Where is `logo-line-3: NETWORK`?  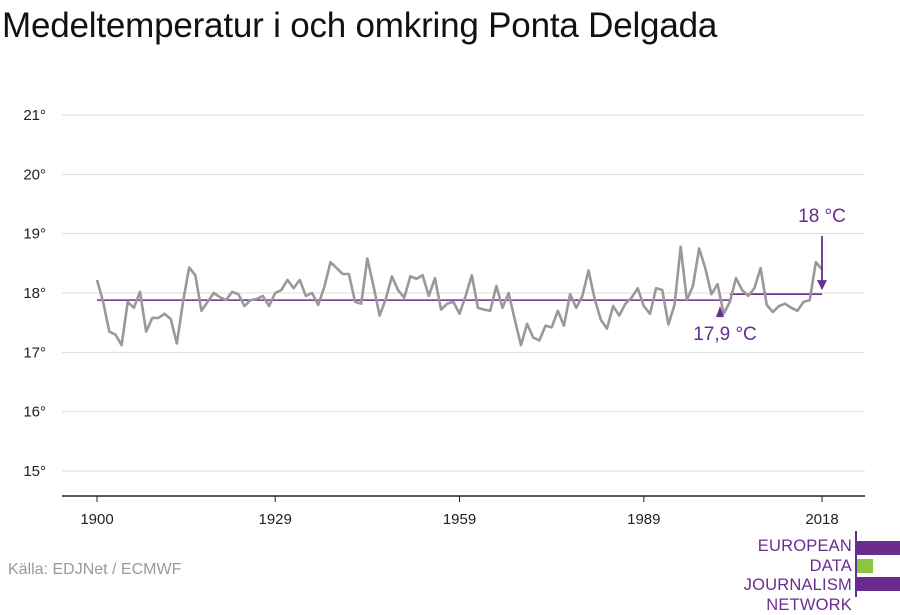
logo-line-3: NETWORK is located at coordinates (776, 605).